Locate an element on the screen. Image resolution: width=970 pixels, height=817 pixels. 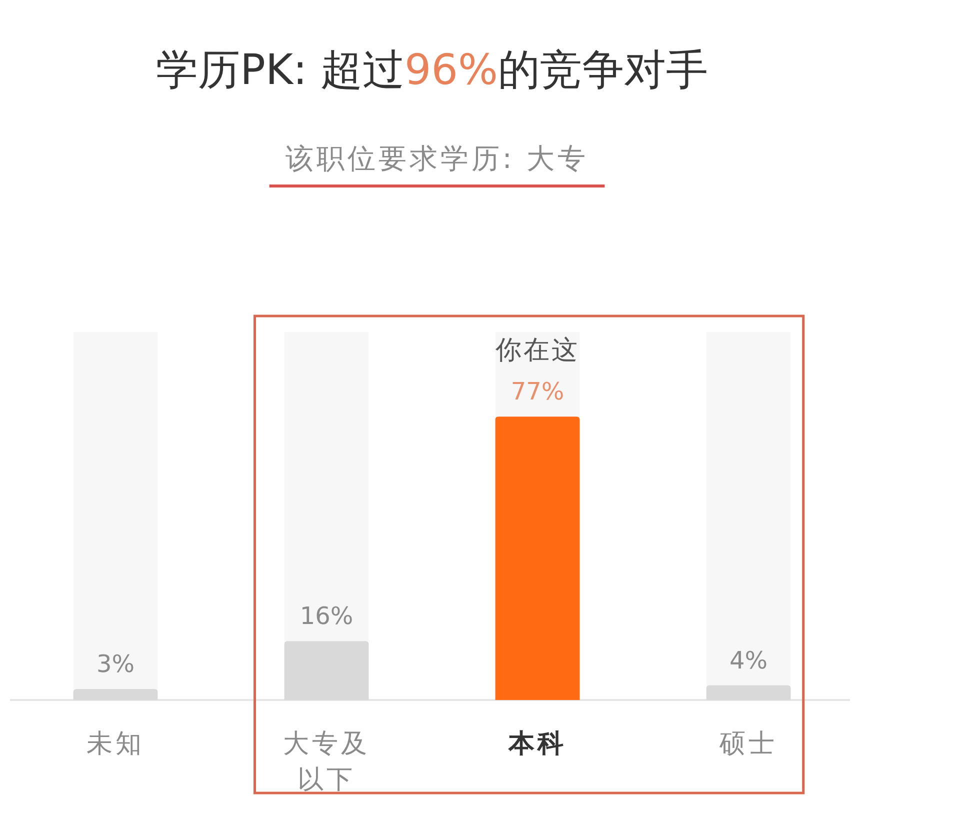
x-tick-label: 未知 is located at coordinates (115, 744).